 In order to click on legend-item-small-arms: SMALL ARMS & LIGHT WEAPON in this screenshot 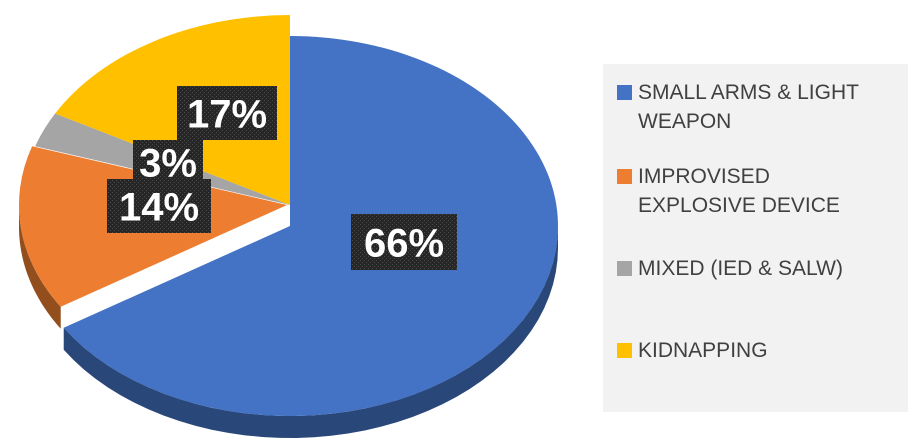, I will do `click(759, 107)`.